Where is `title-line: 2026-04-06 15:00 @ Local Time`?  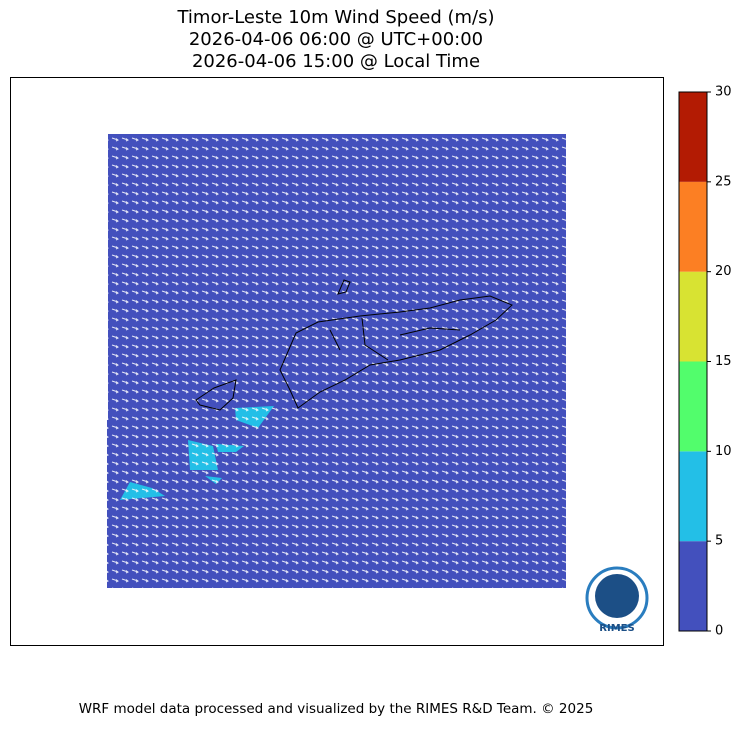
title-line: 2026-04-06 15:00 @ Local Time is located at coordinates (336, 61).